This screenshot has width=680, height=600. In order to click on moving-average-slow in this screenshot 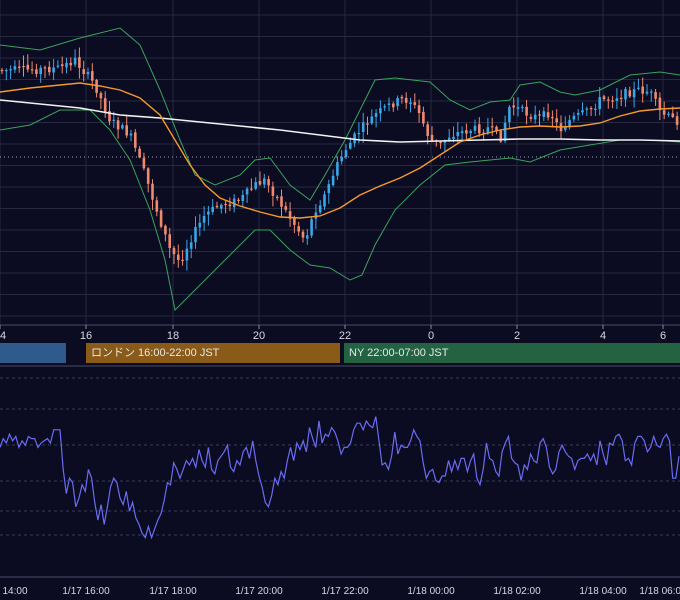, I will do `click(340, 121)`.